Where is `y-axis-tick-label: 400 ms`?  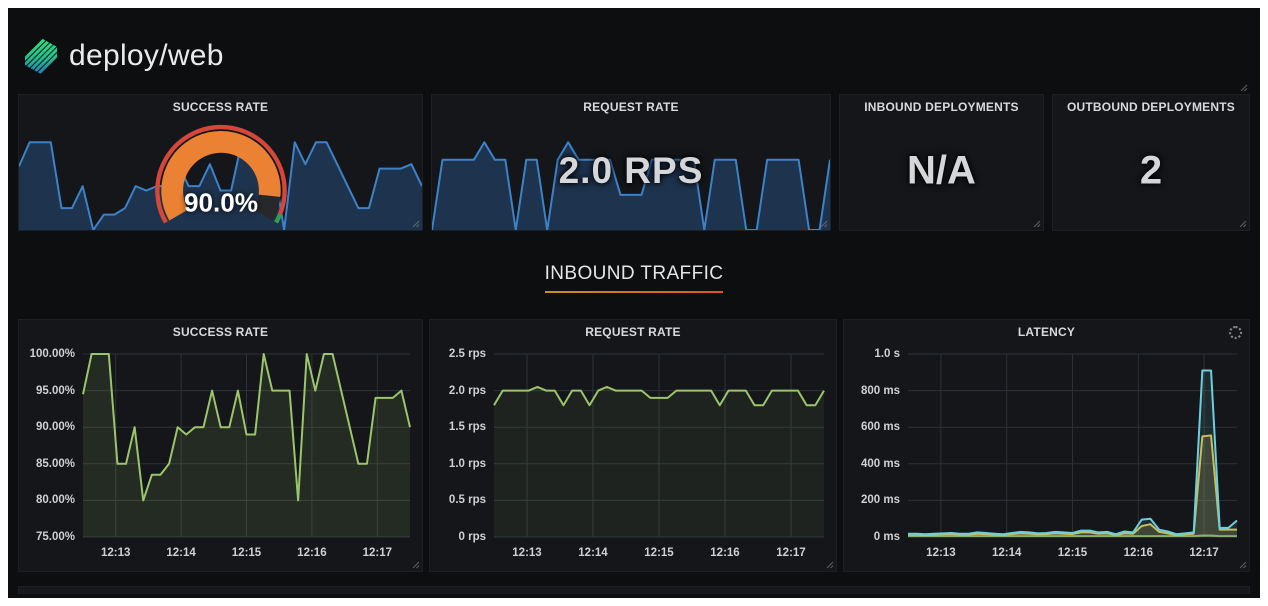
y-axis-tick-label: 400 ms is located at coordinates (880, 463).